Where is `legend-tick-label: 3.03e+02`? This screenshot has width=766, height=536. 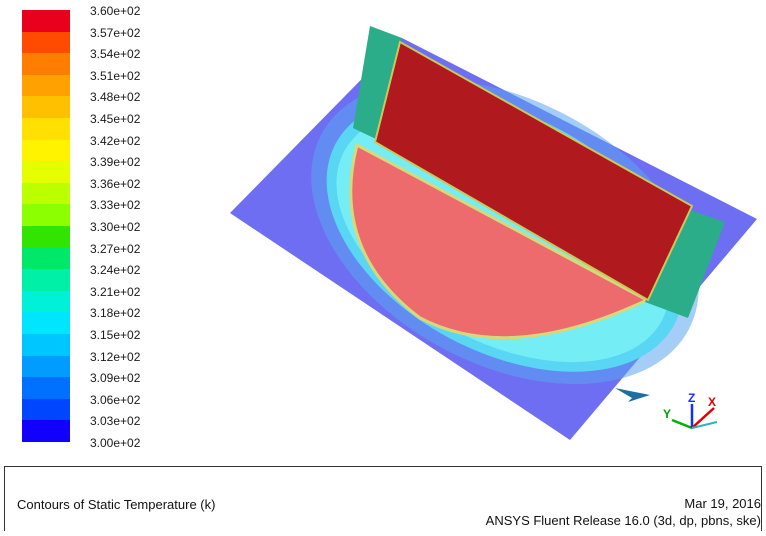 legend-tick-label: 3.03e+02 is located at coordinates (115, 421).